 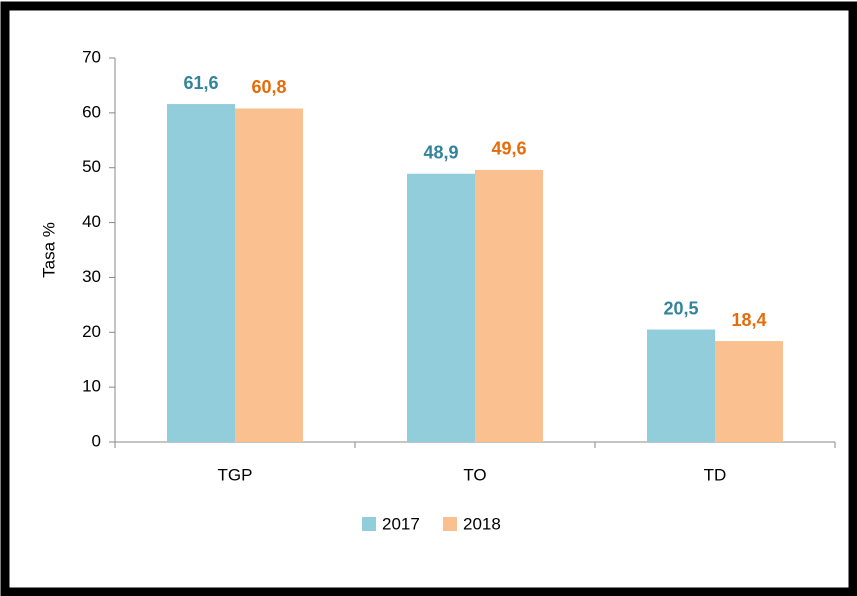 I want to click on y-tick-label: 10, so click(x=91, y=386).